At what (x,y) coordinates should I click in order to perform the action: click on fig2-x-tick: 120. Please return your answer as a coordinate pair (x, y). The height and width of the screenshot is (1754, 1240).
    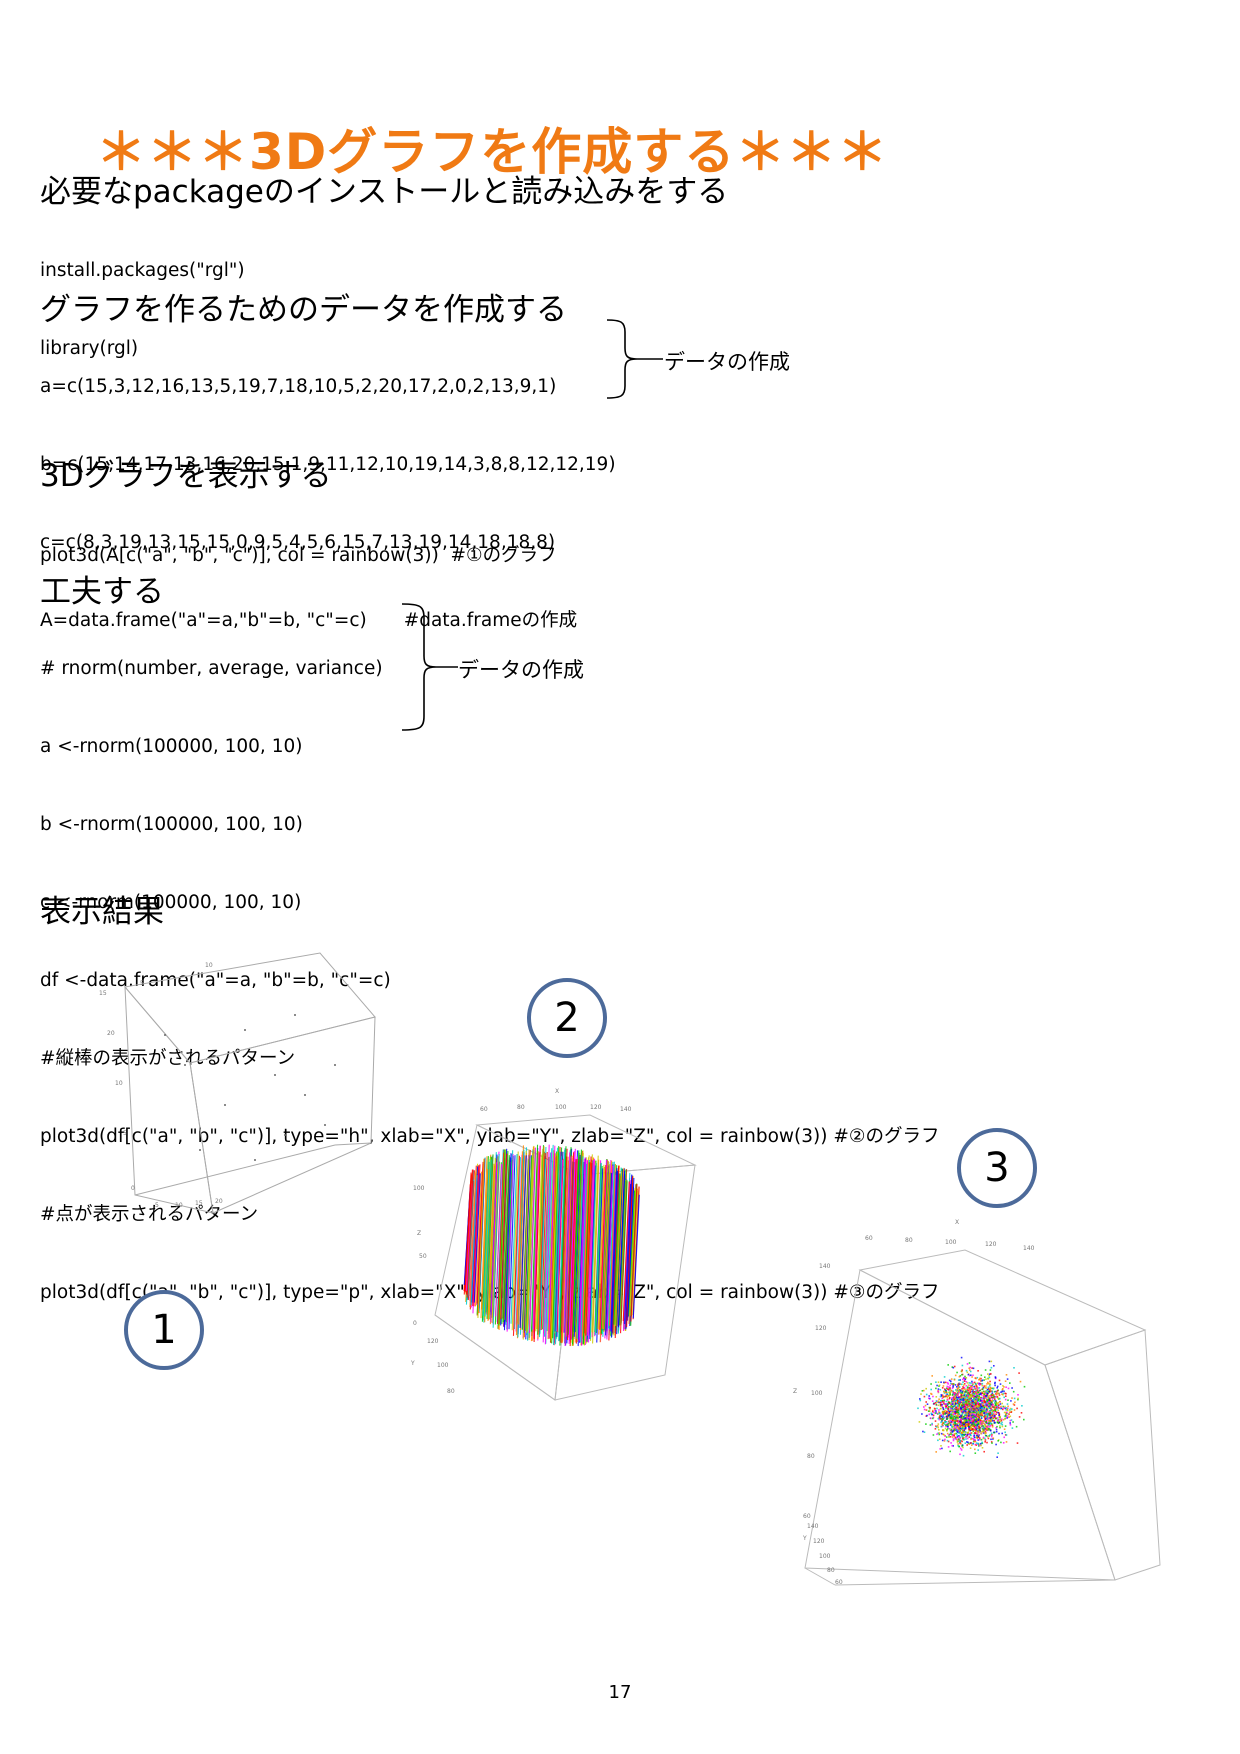
    Looking at the image, I should click on (596, 1107).